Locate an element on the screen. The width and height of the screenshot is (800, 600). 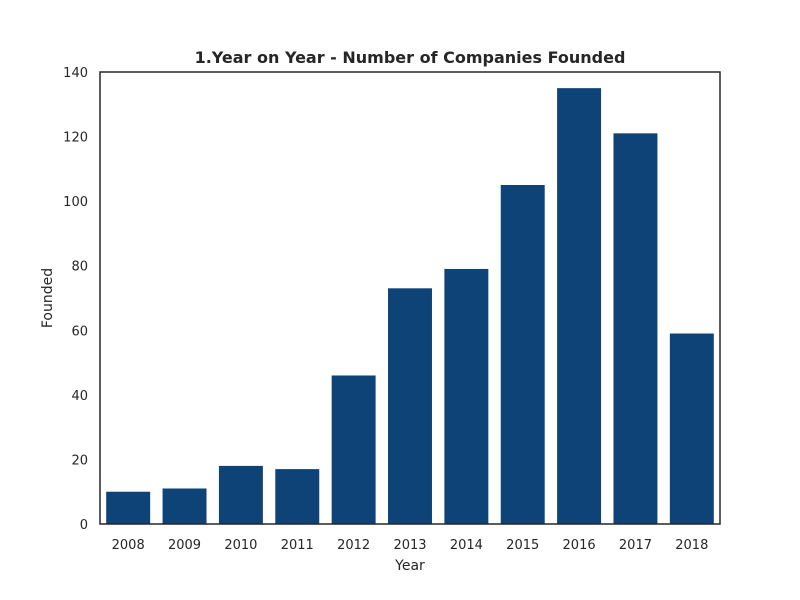
x-tick-label: 2009 is located at coordinates (184, 545).